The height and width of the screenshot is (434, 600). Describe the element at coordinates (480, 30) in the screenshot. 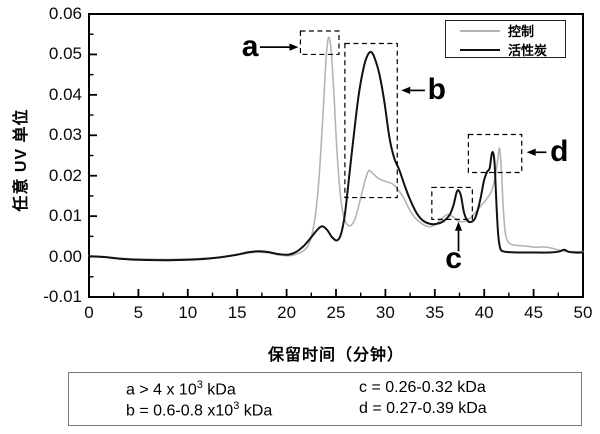

I see `legend-line-sample-gray` at that location.